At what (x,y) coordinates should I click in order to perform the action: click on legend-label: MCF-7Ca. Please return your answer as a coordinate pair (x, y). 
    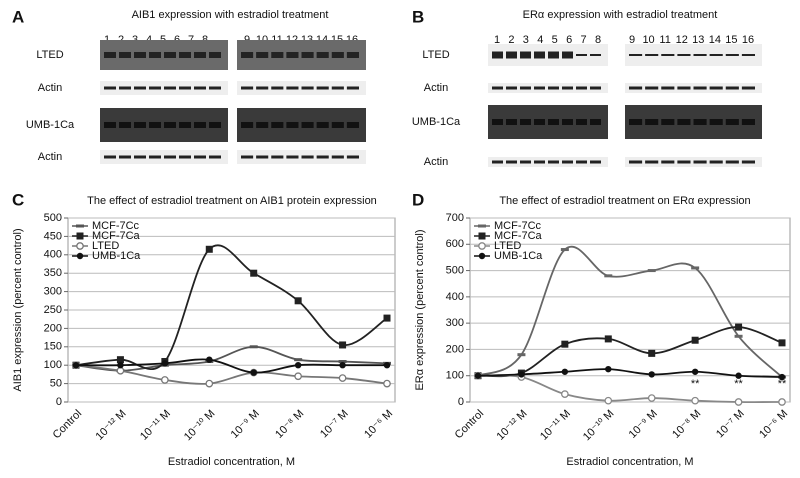
    Looking at the image, I should click on (116, 236).